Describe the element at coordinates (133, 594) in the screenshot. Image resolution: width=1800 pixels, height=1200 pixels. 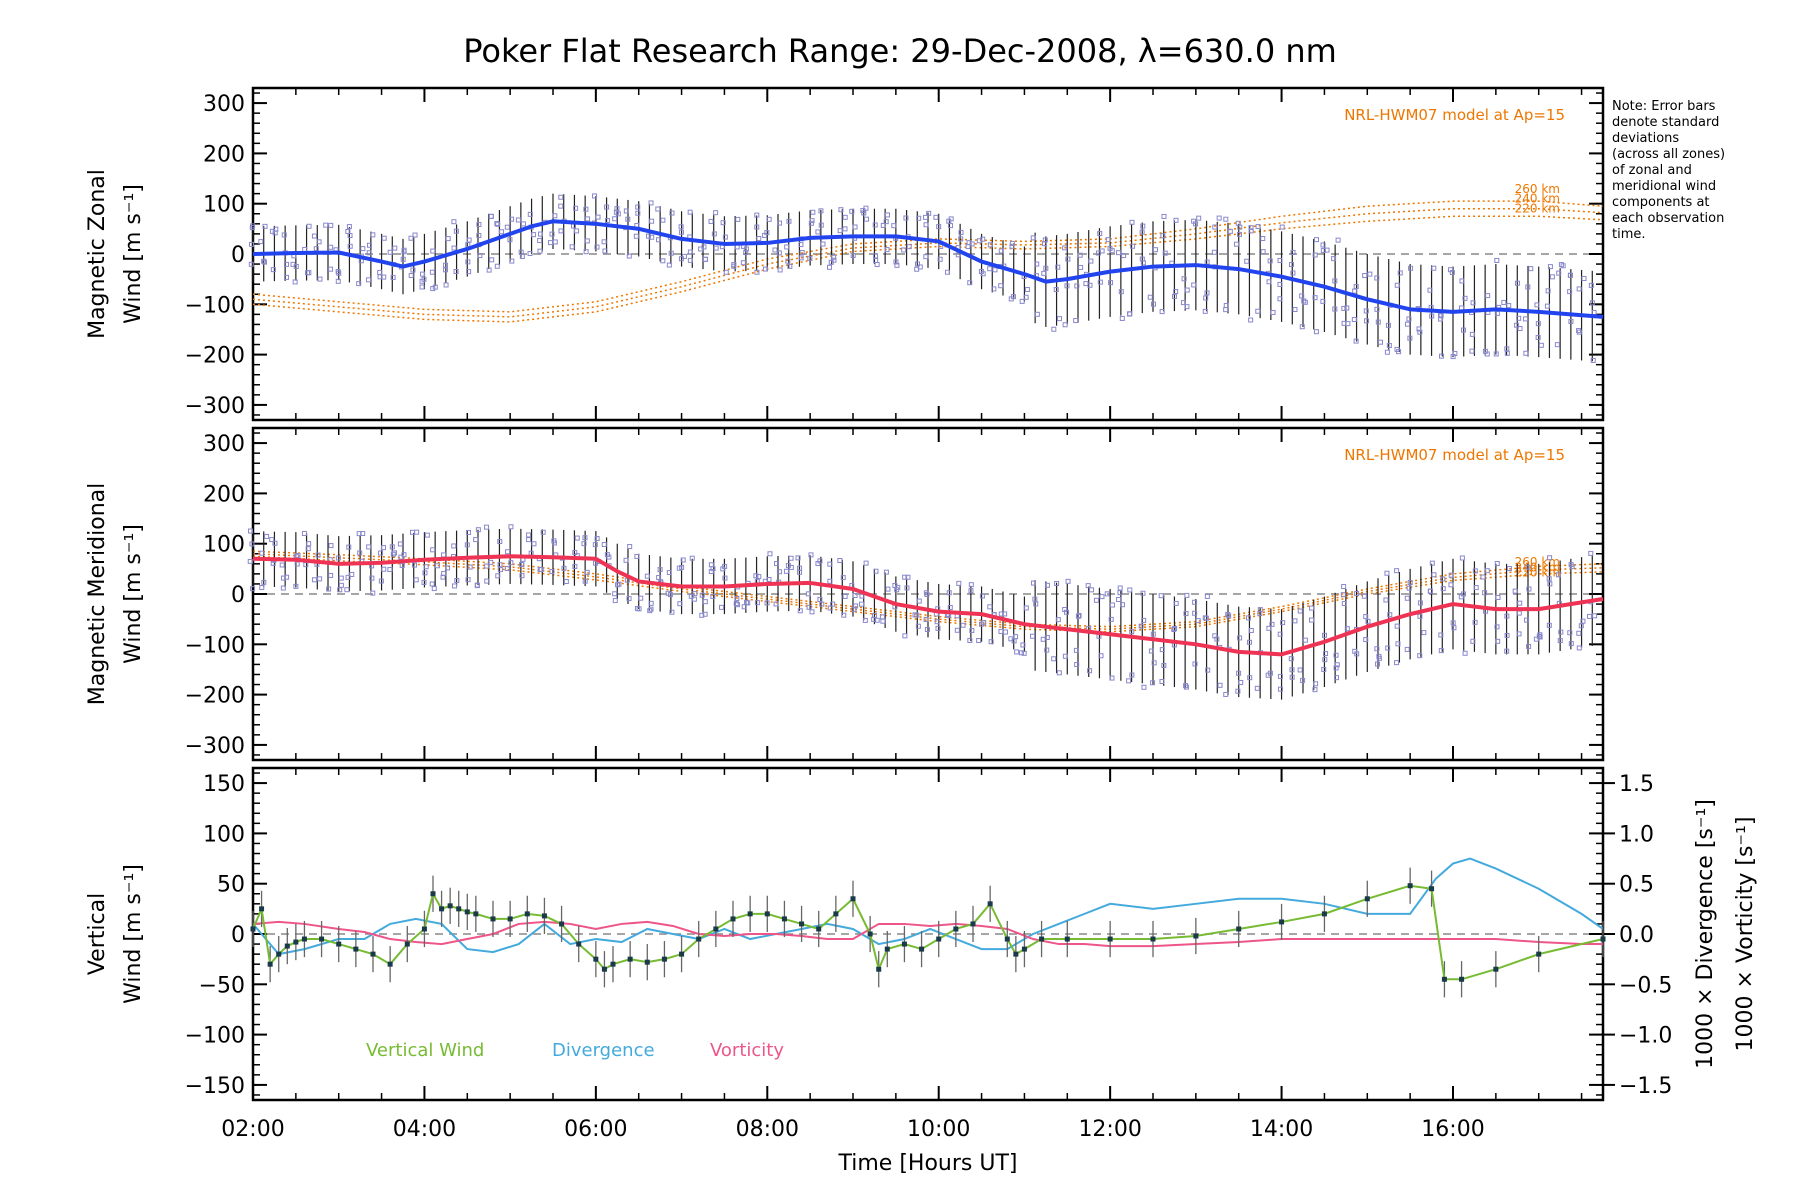
I see `y-axis-label: Wind [m s⁻¹]` at that location.